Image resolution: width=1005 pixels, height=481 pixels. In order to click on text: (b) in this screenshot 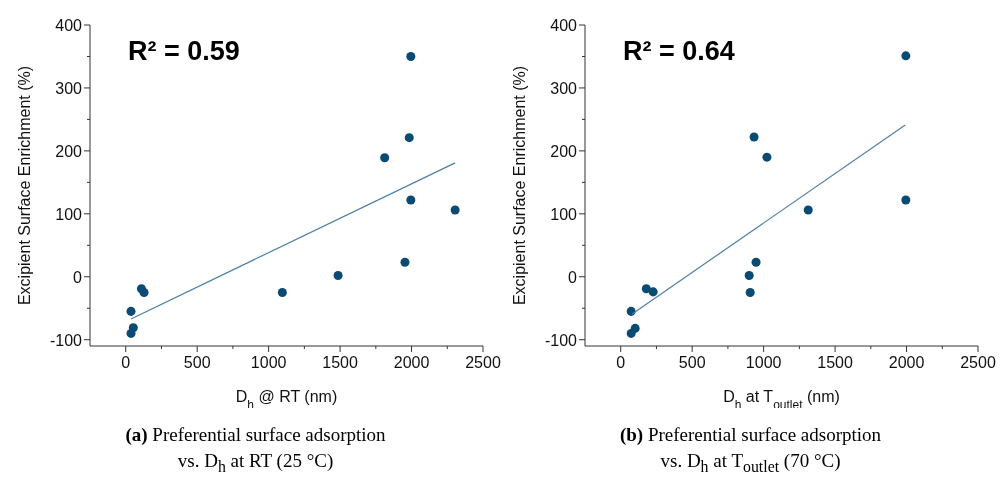, I will do `click(631, 434)`.